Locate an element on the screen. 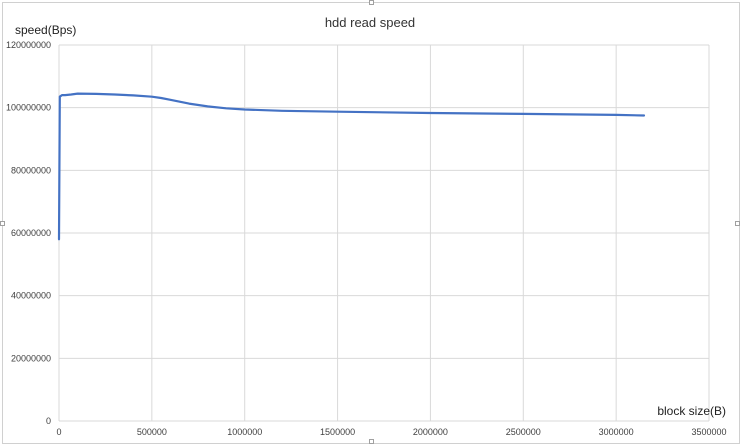  x-tick-label: 1000000 is located at coordinates (244, 432).